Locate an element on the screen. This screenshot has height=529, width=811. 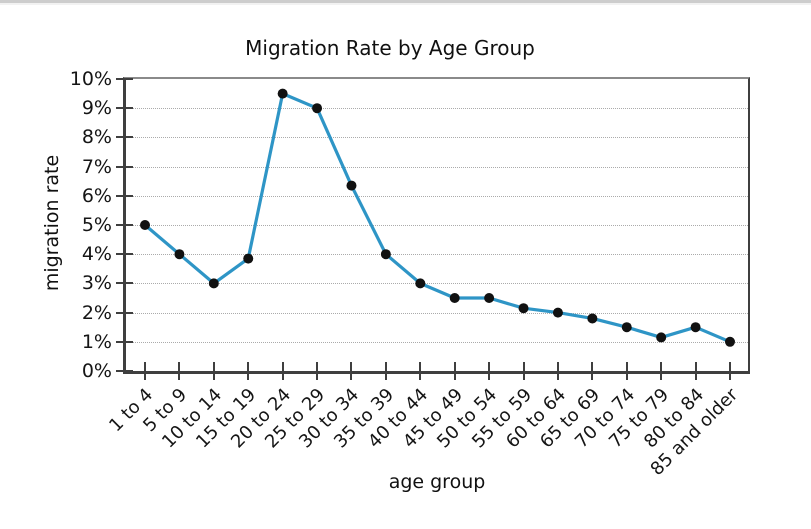
y-tick-label: 8% is located at coordinates (96, 137).